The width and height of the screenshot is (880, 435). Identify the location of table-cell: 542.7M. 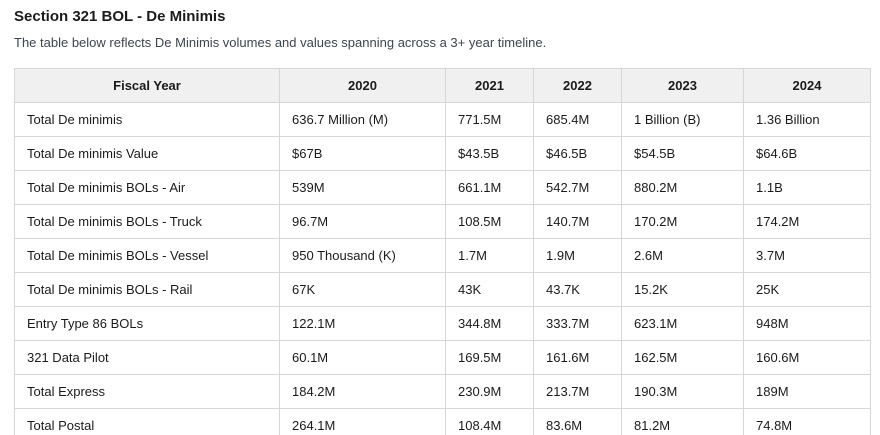
(577, 187).